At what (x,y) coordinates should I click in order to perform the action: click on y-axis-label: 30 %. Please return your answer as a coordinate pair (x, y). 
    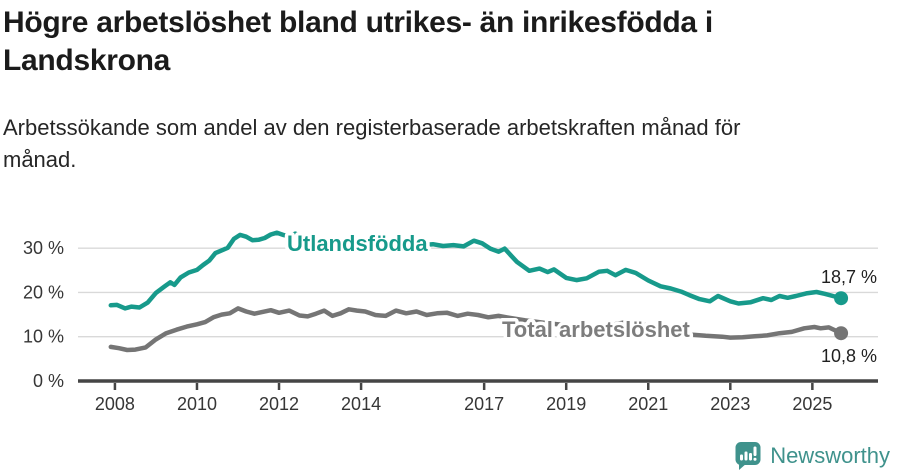
    Looking at the image, I should click on (43, 248).